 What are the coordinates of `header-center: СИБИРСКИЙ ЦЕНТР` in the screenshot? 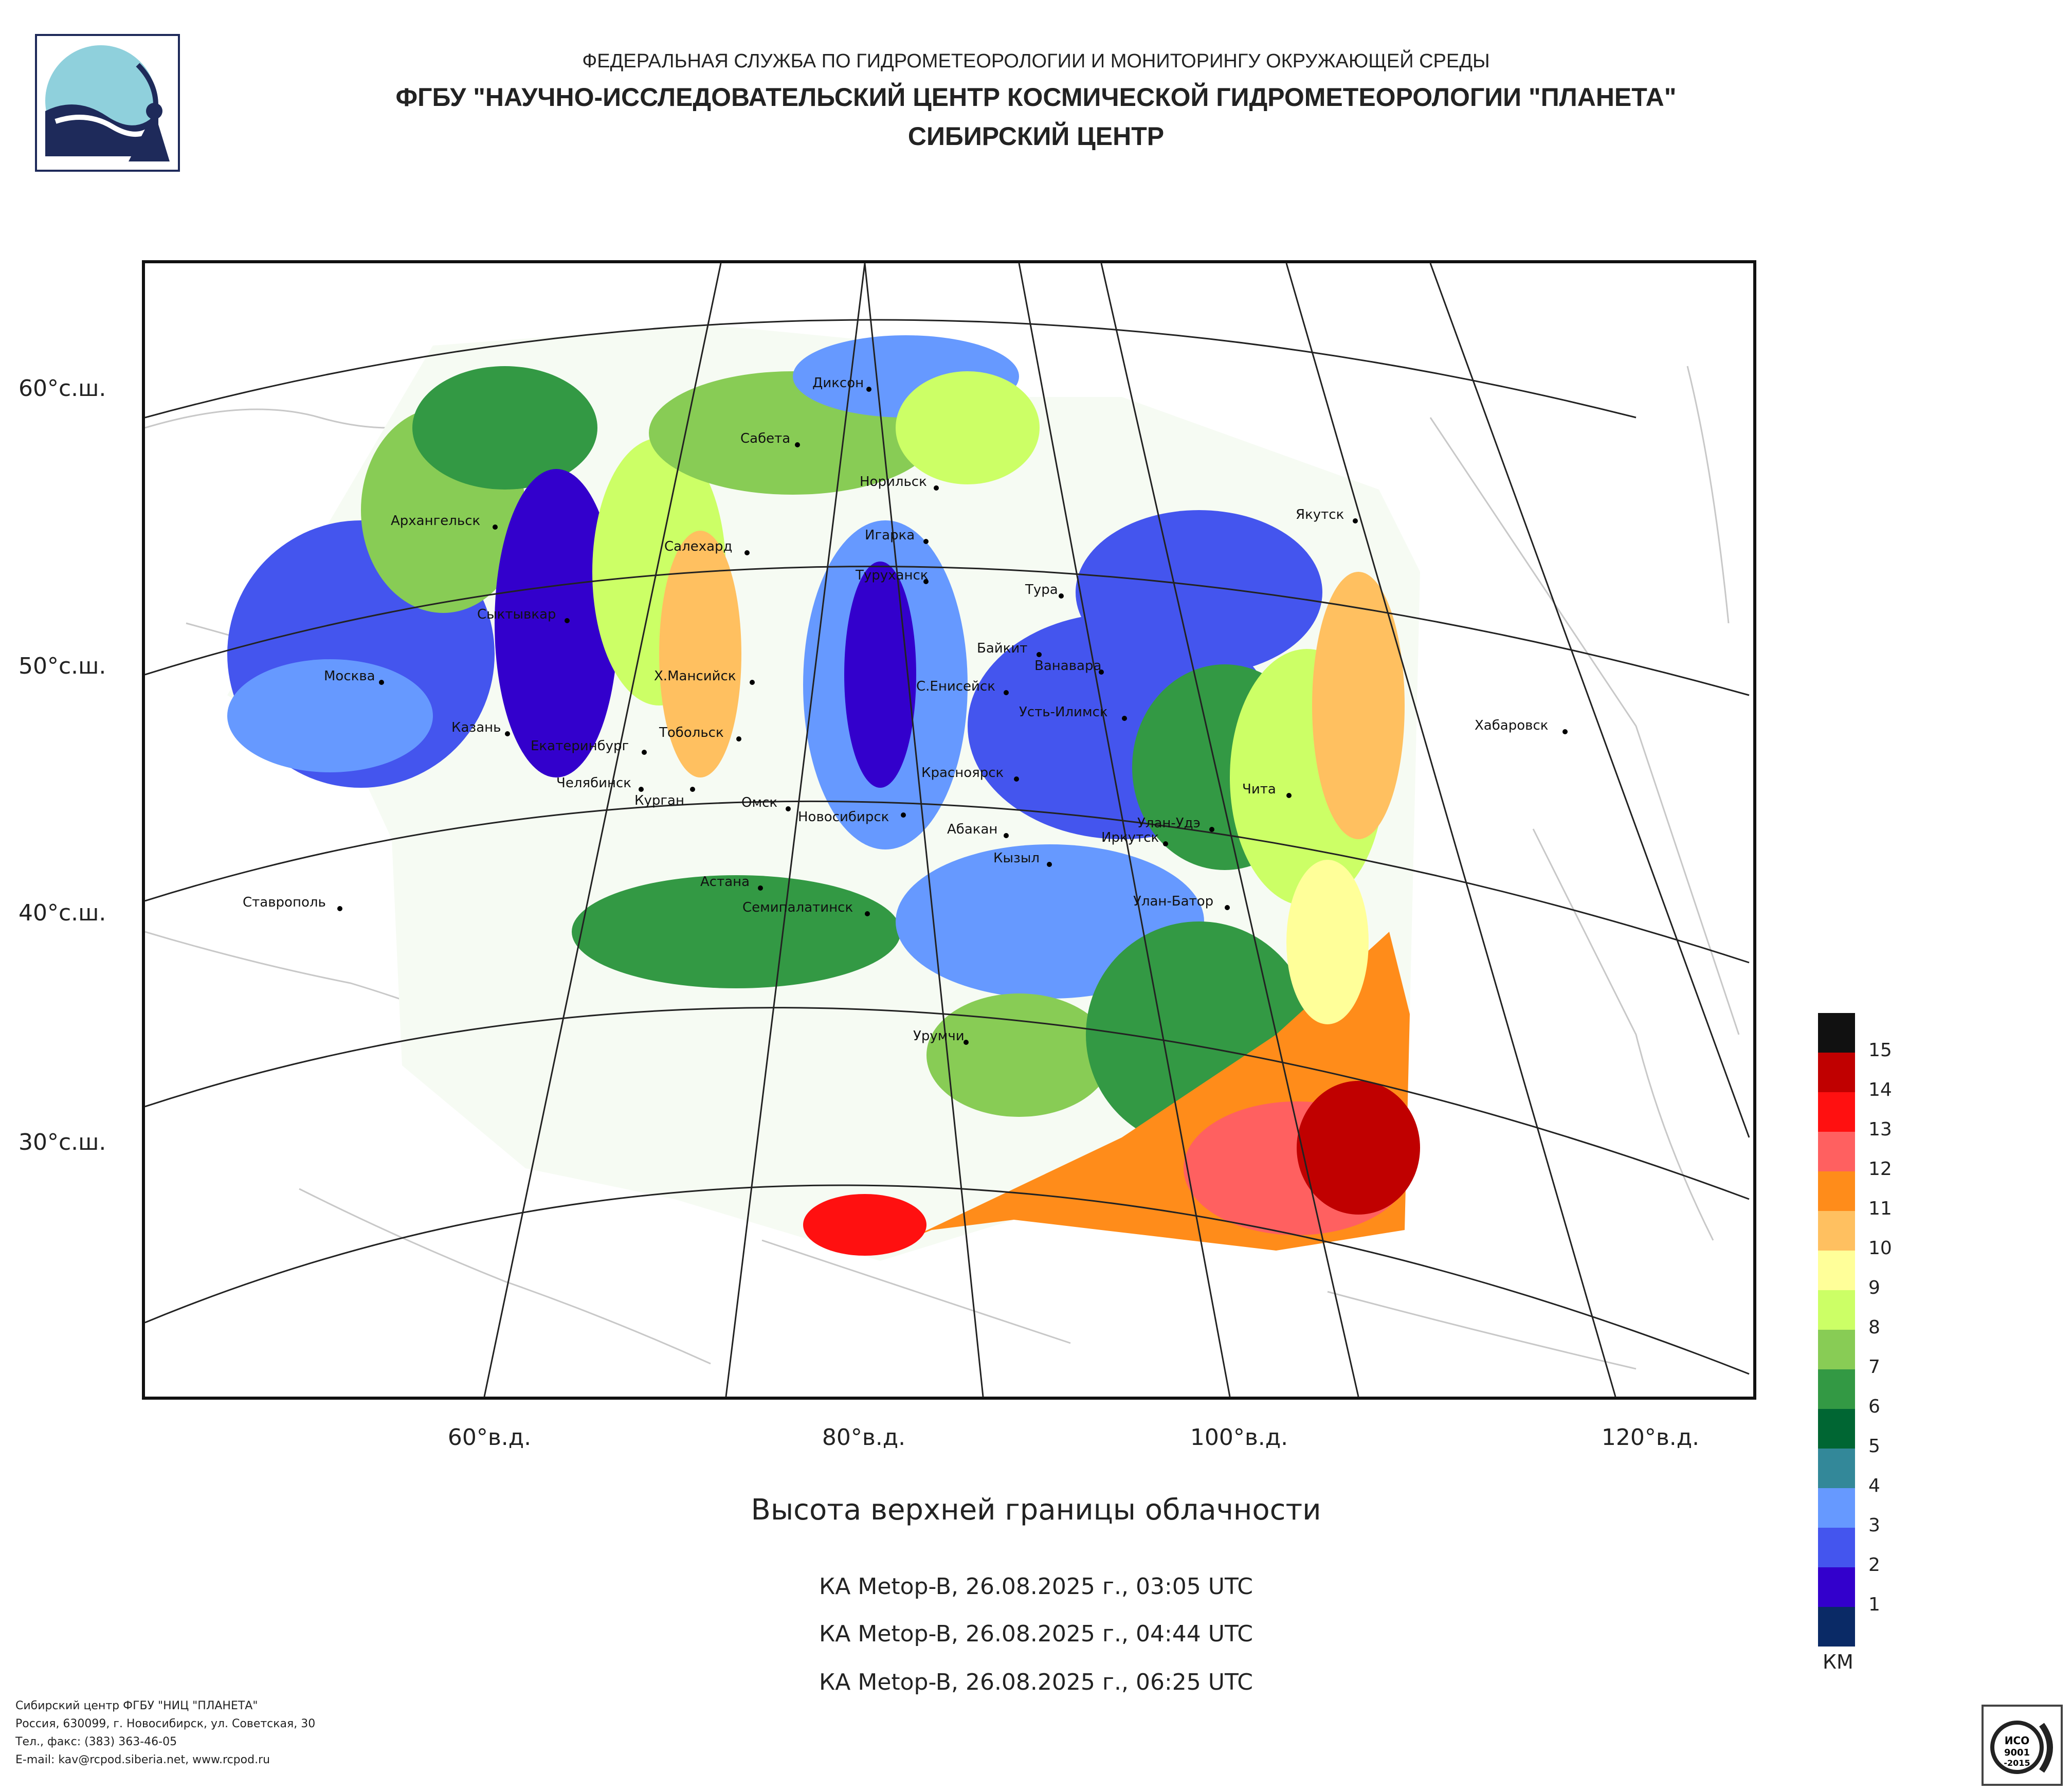 It's located at (1036, 136).